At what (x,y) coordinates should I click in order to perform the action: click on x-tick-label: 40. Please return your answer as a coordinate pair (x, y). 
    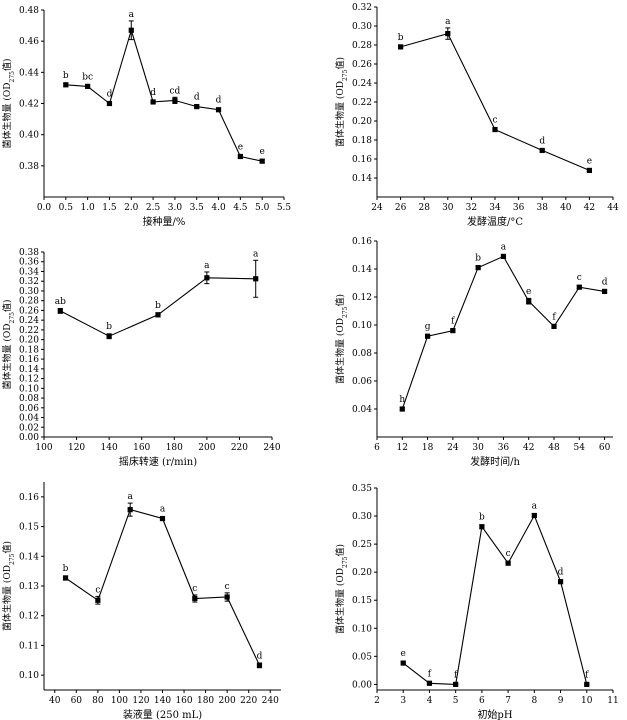
    Looking at the image, I should click on (566, 208).